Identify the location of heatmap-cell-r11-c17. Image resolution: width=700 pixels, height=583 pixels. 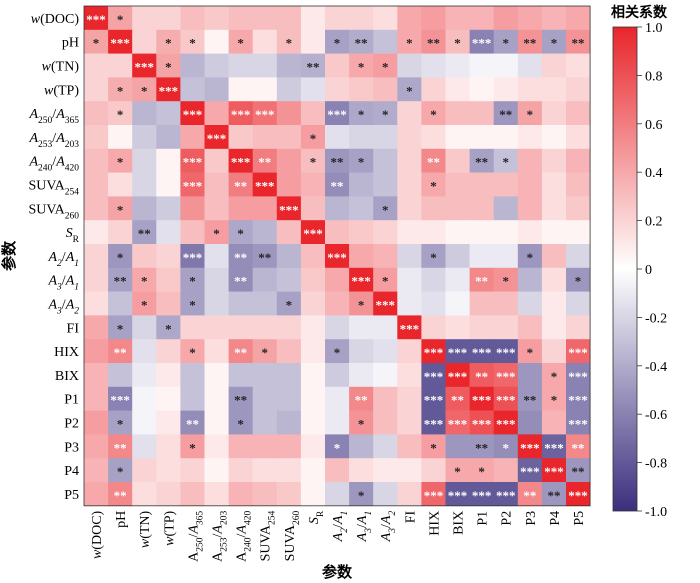
(506, 279).